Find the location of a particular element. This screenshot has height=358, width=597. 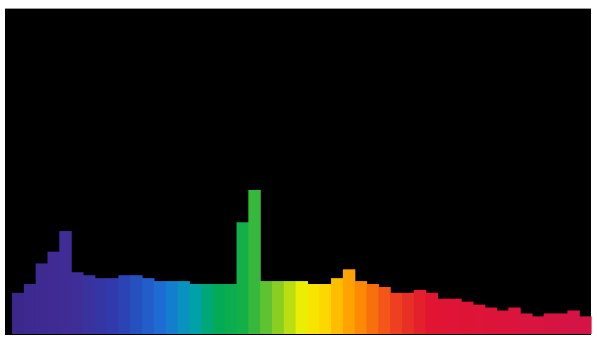

x-tick-label: 500 is located at coordinates (206, 350).